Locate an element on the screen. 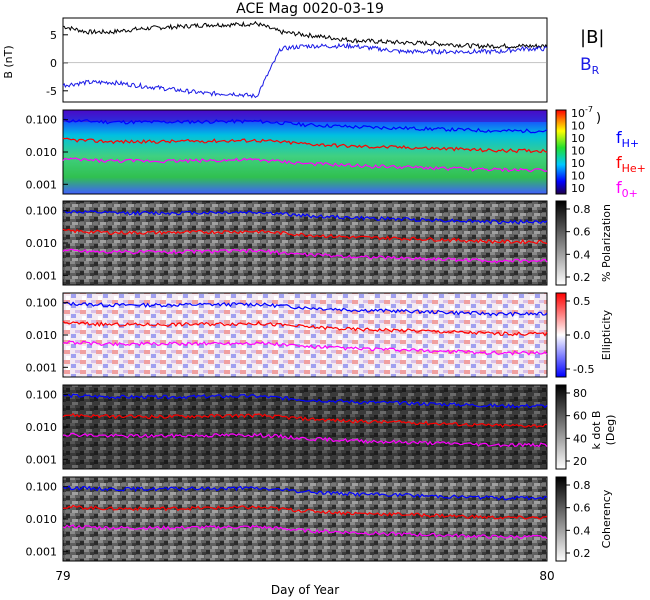 The height and width of the screenshot is (600, 650). series-b-r is located at coordinates (305, 70).